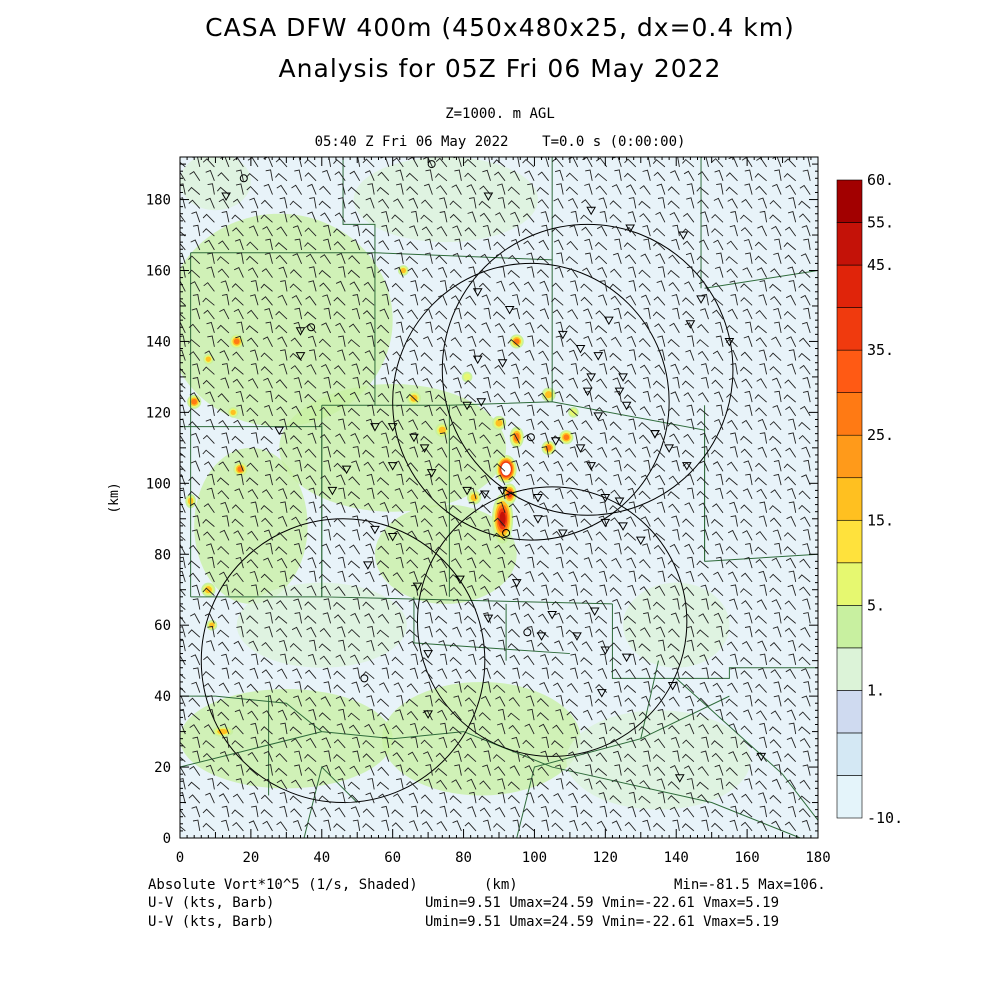 The height and width of the screenshot is (1000, 1000). I want to click on station-circle, so click(364, 678).